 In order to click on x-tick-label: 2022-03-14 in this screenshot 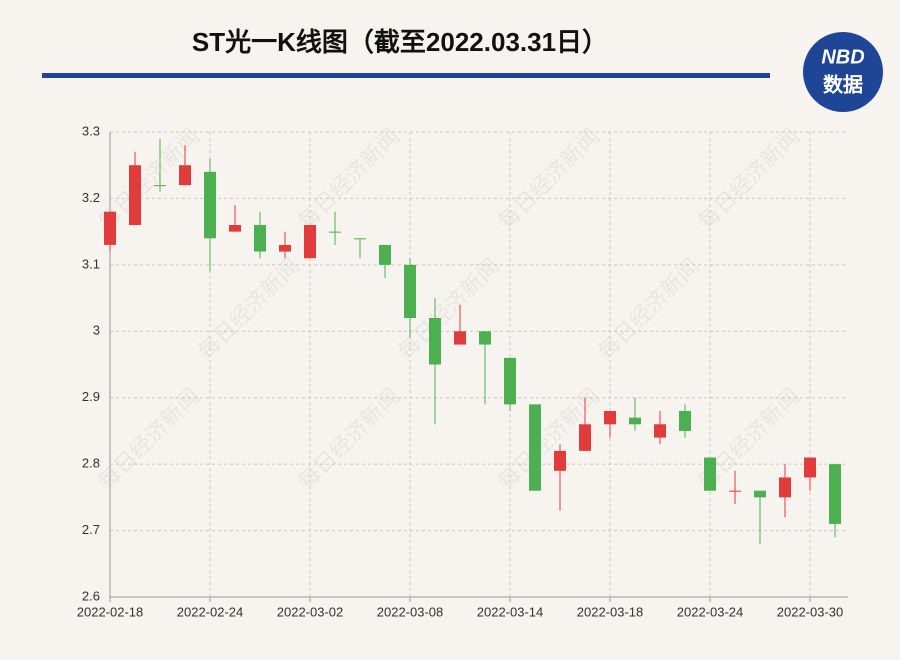, I will do `click(510, 611)`.